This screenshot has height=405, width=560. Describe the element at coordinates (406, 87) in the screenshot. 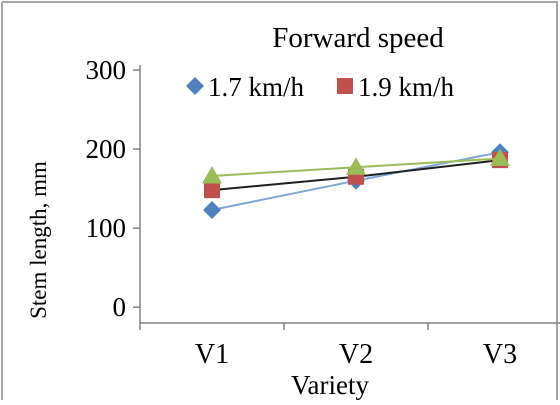

I see `legend-label-2: 1.9 km/h` at that location.